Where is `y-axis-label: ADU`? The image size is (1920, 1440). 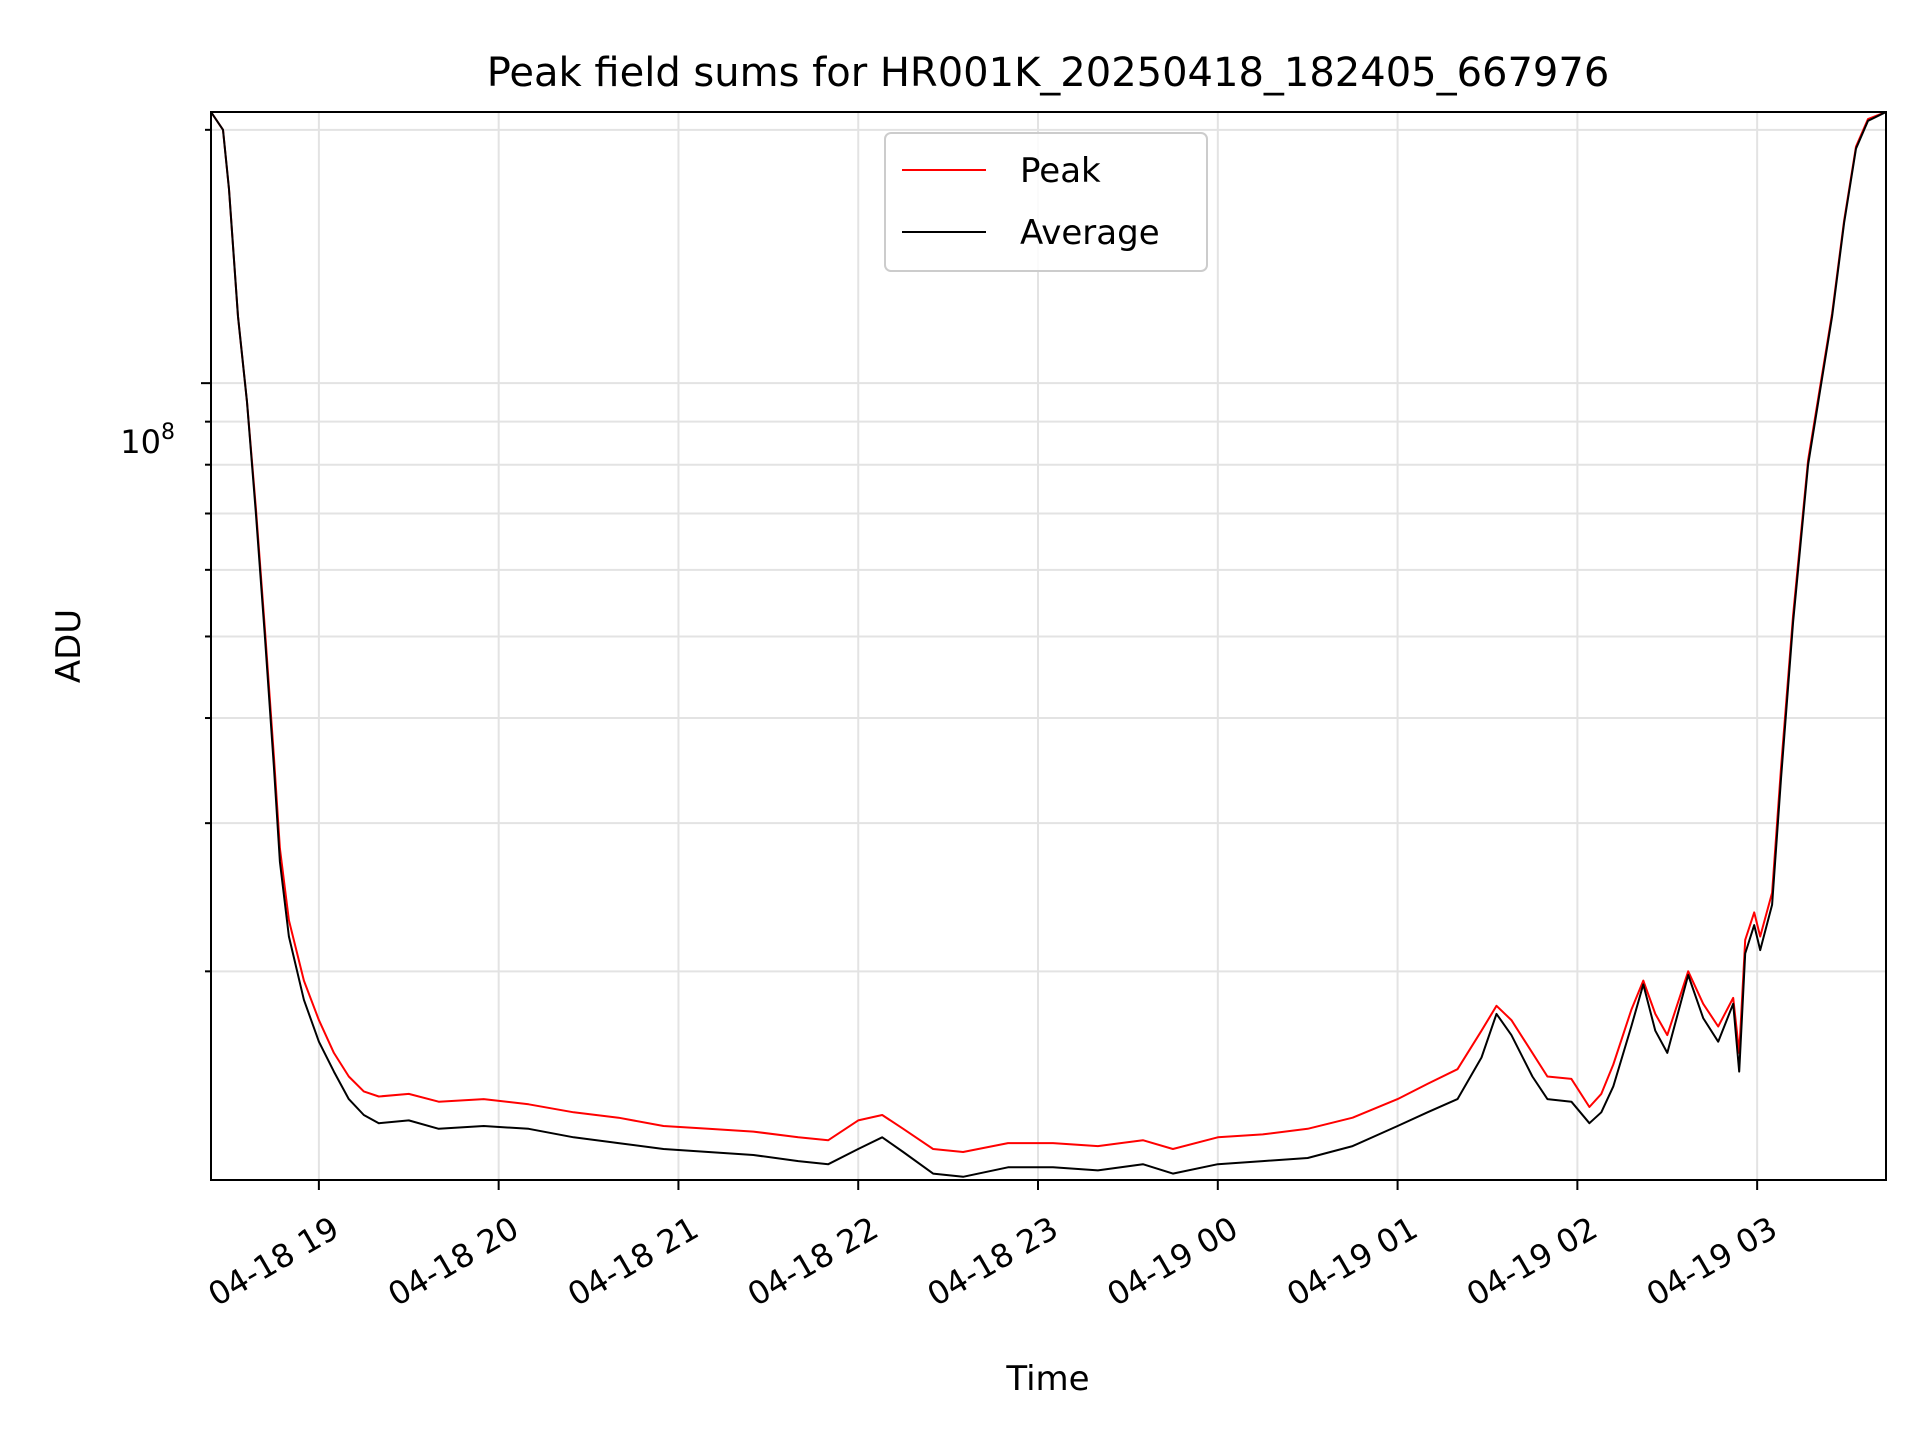 y-axis-label: ADU is located at coordinates (69, 646).